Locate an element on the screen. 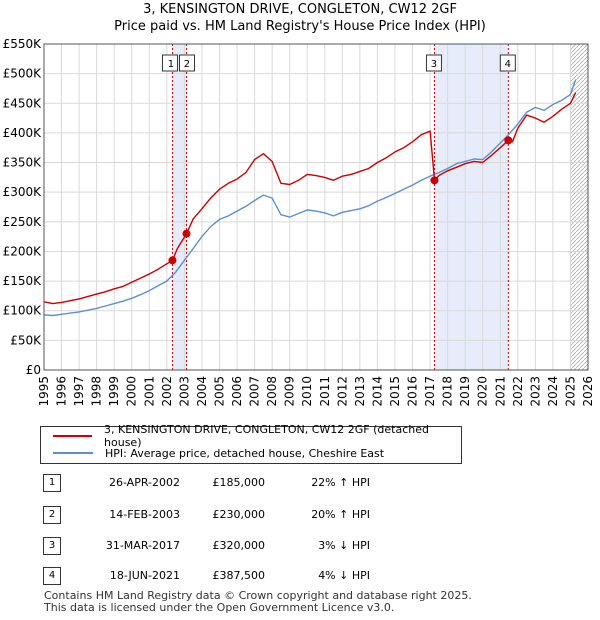 The width and height of the screenshot is (600, 620). transaction-hpi-delta: 4% ↓ HPI is located at coordinates (344, 575).